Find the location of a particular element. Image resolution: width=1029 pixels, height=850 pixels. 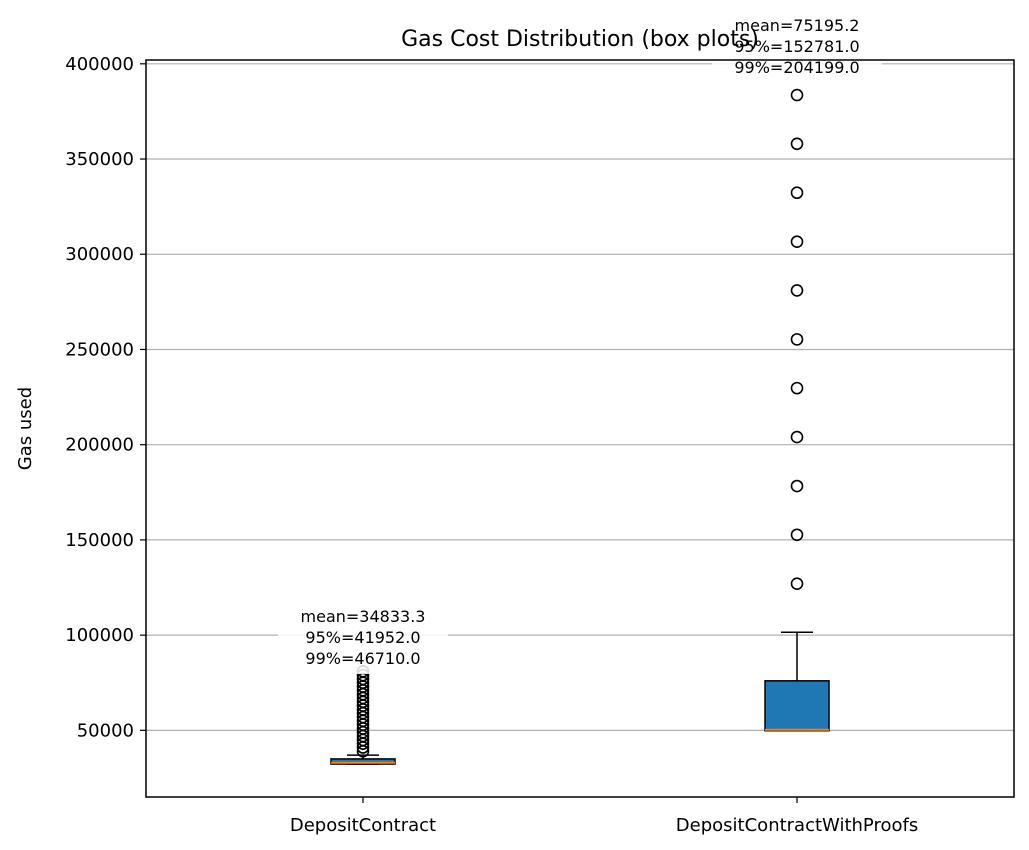

annotation-line: mean=34833.3 is located at coordinates (363, 616).